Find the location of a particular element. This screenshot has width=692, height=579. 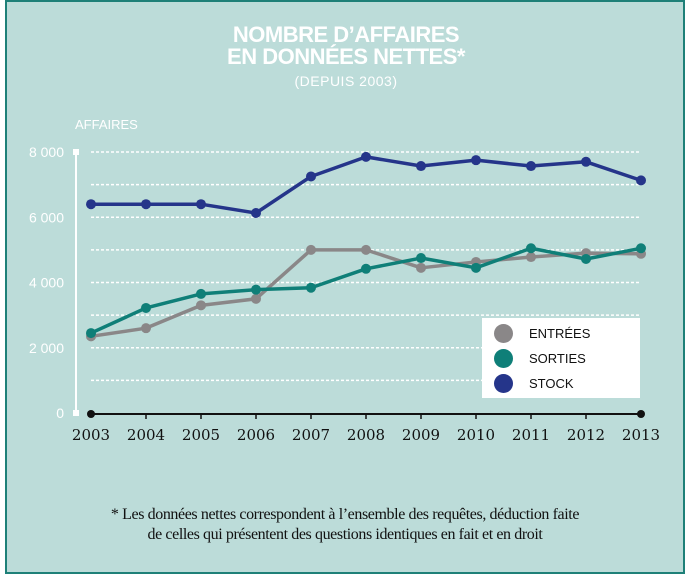

x-tick-label: 2009 is located at coordinates (421, 435).